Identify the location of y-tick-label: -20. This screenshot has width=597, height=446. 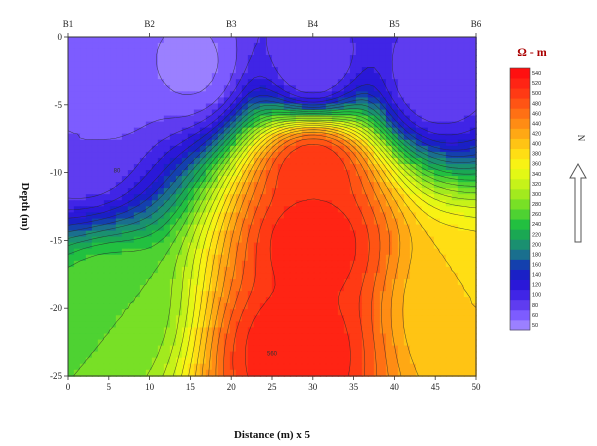
(56, 308).